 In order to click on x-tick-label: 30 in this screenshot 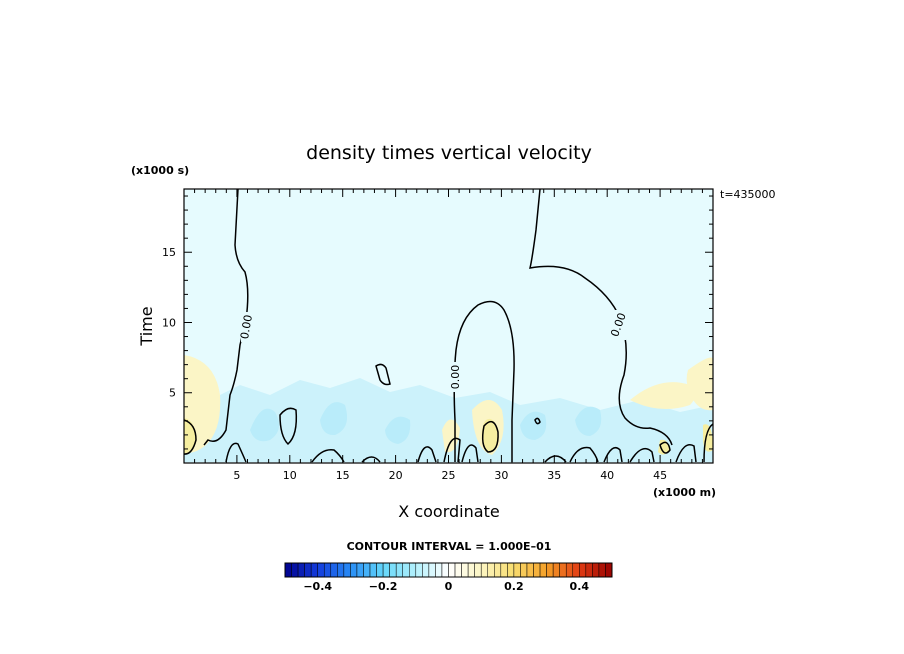, I will do `click(501, 475)`.